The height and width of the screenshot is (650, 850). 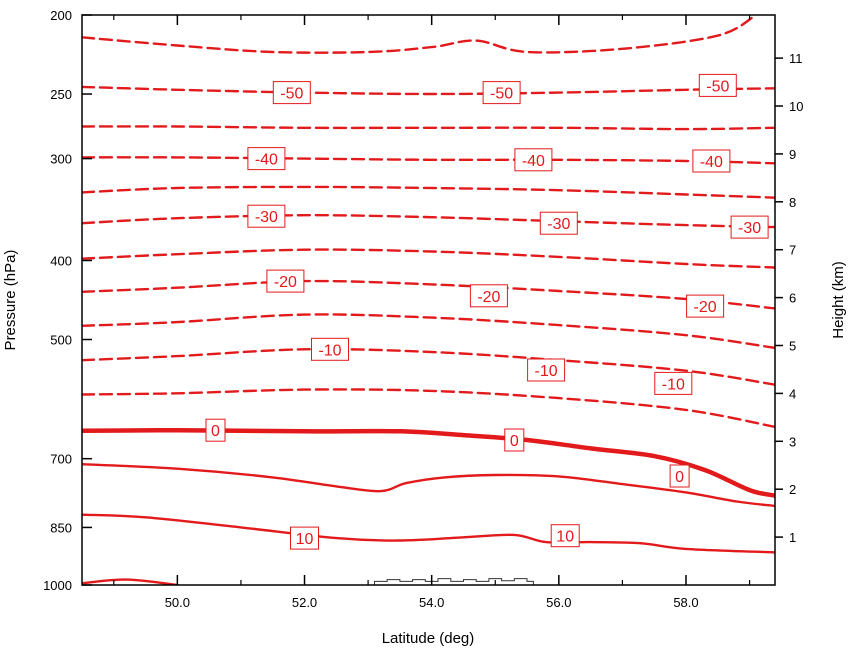 What do you see at coordinates (304, 602) in the screenshot?
I see `x-tick-label: 52.0` at bounding box center [304, 602].